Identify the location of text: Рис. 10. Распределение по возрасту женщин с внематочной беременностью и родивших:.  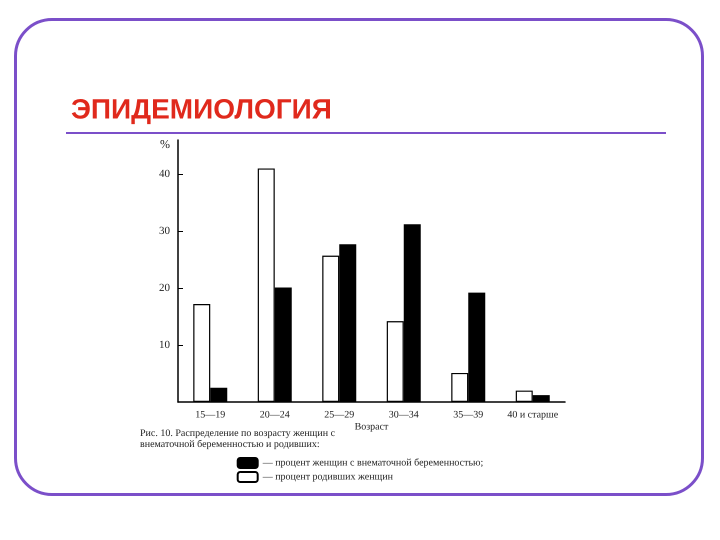
(239, 439).